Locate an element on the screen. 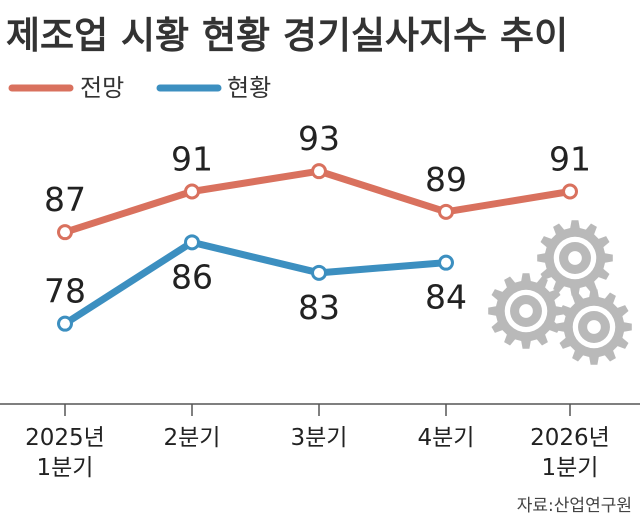  gears-icon is located at coordinates (560, 292).